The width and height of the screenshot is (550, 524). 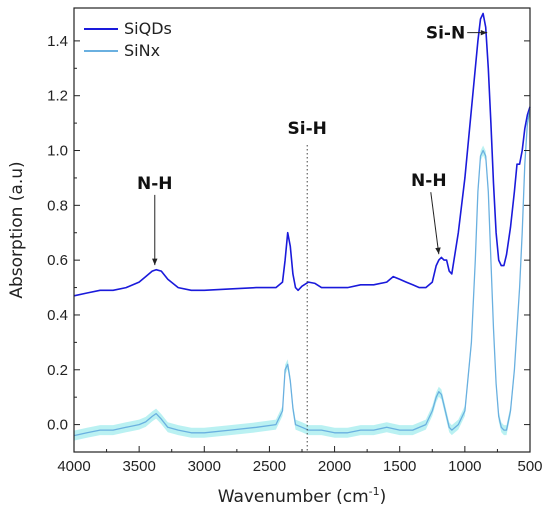 I want to click on annotation-si-h: Si-H, so click(x=307, y=129).